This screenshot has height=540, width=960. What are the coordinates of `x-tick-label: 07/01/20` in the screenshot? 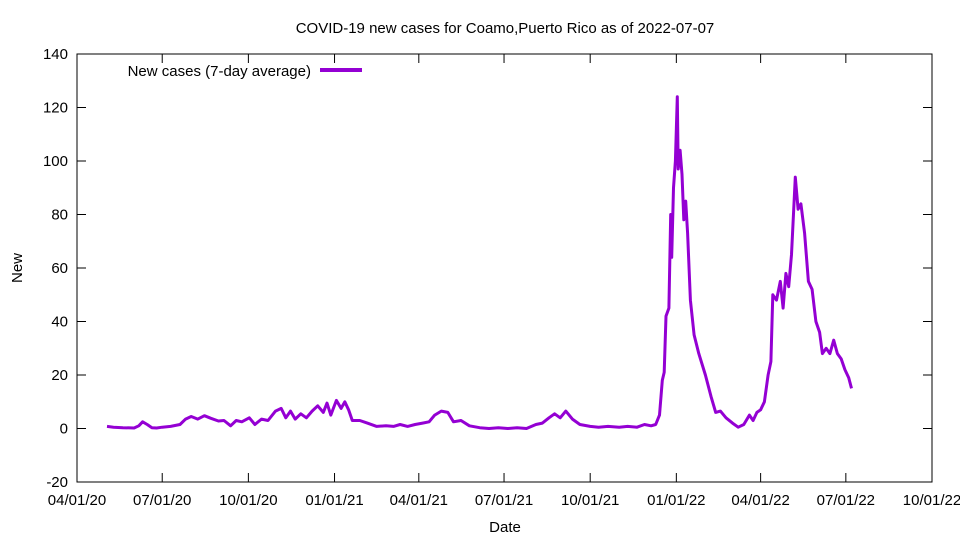 It's located at (162, 500).